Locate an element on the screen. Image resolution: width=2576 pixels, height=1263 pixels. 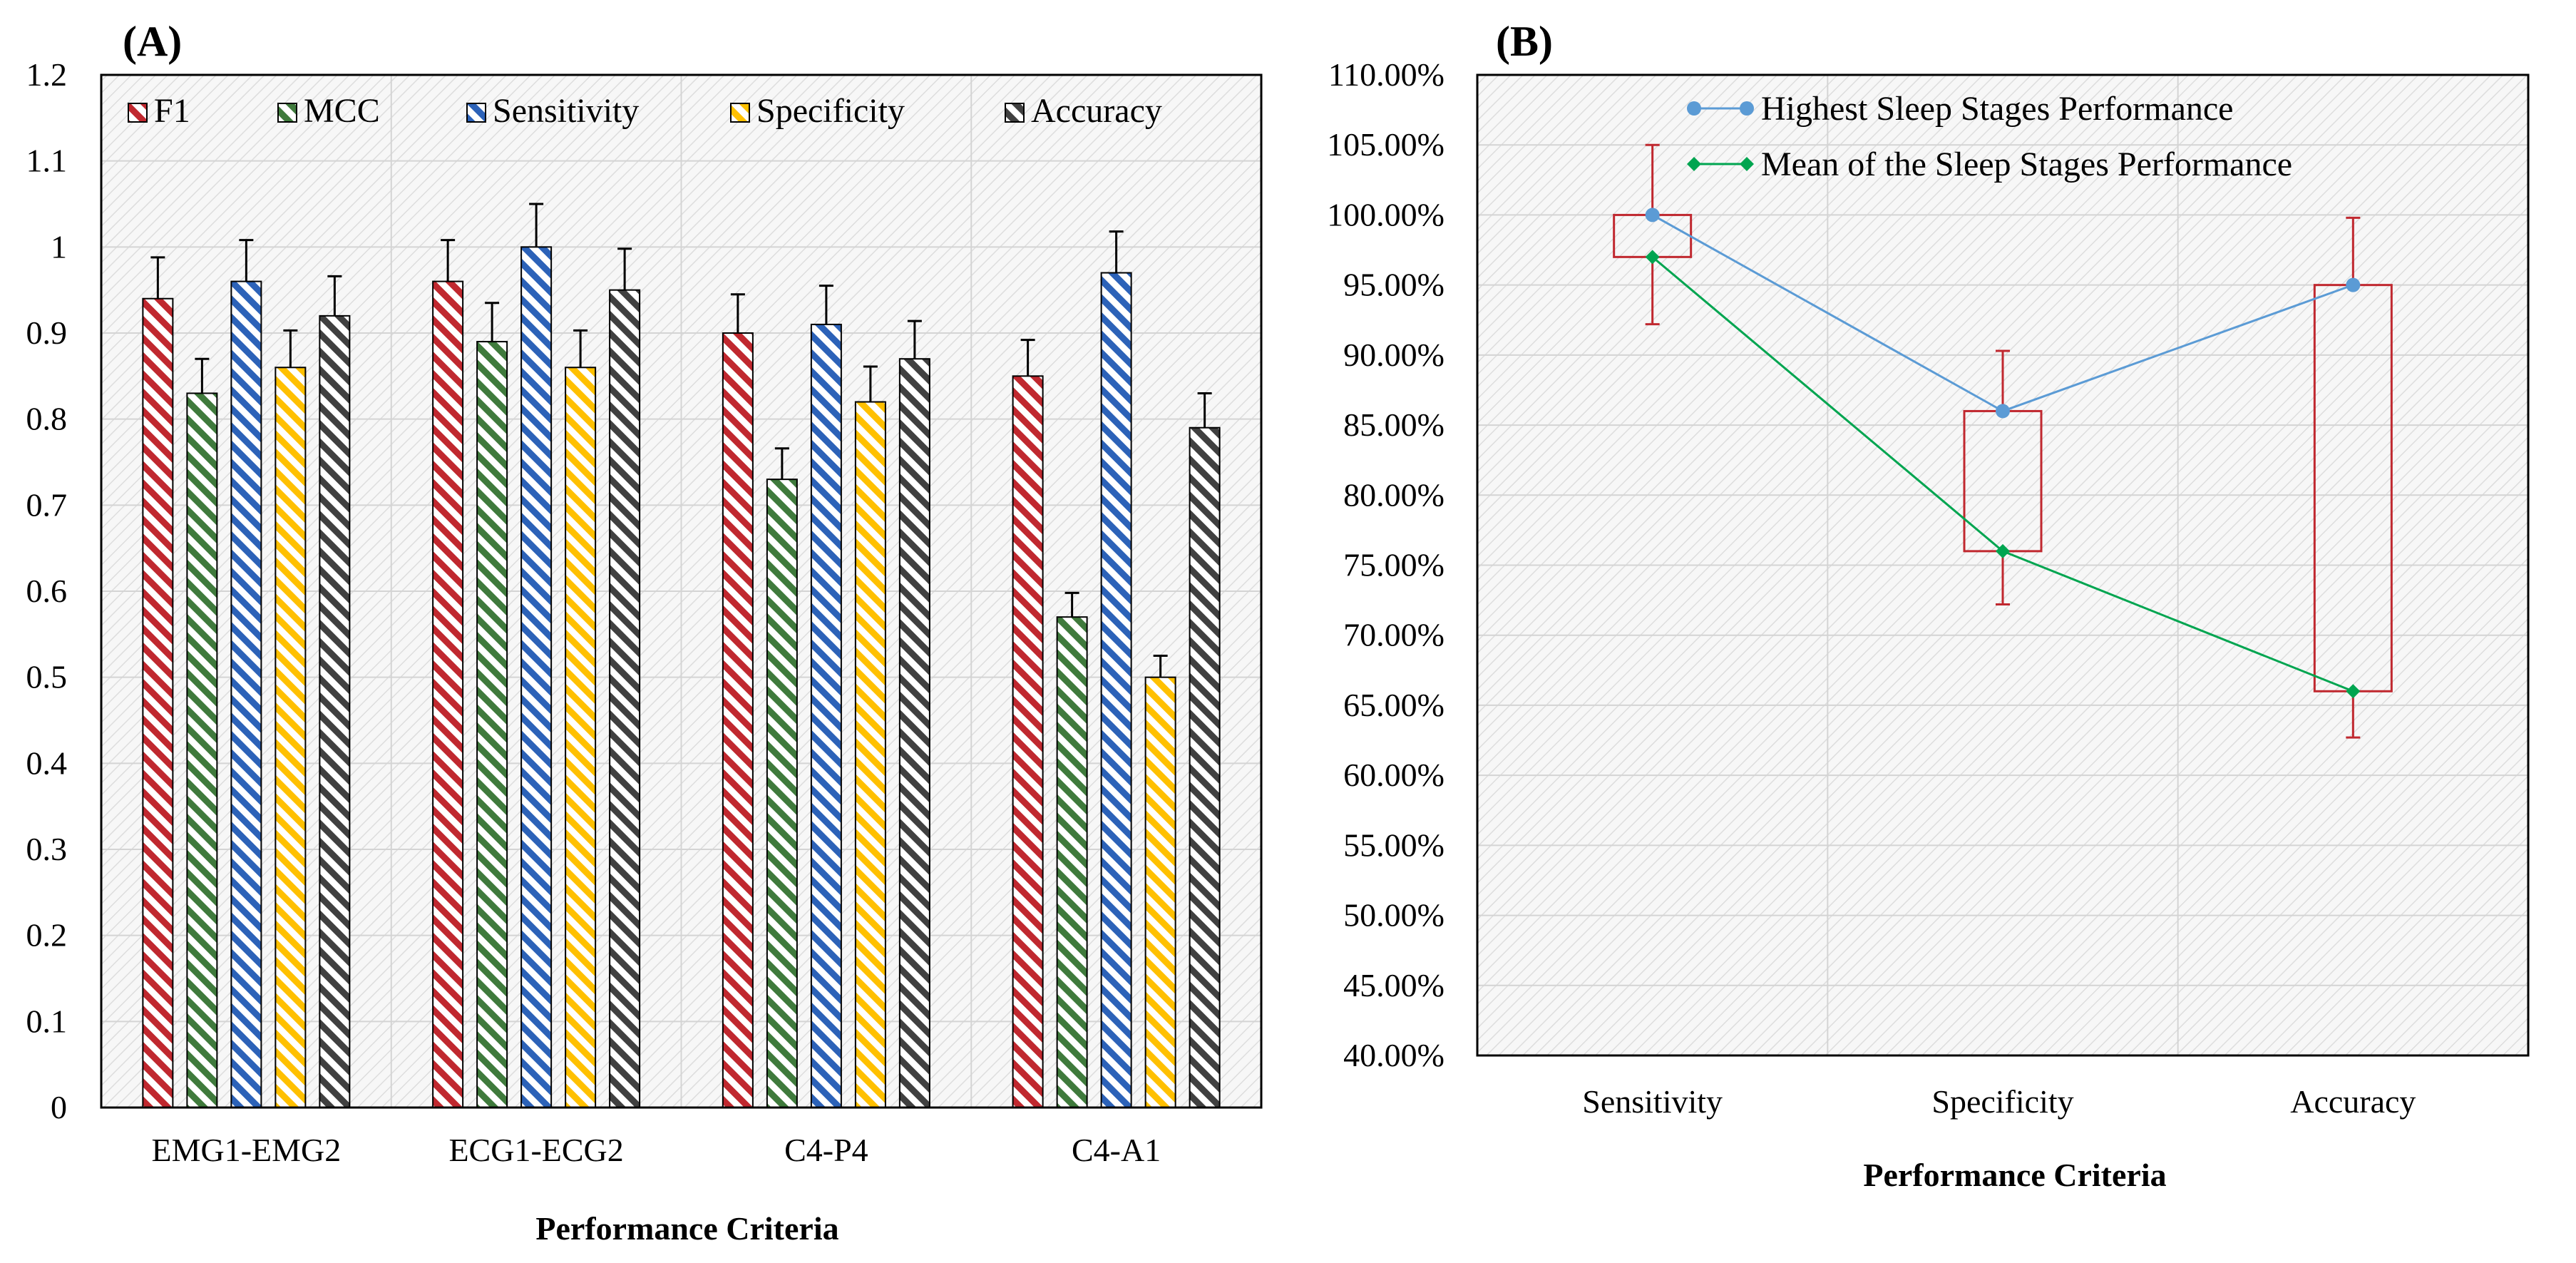
panel-a-x-tick-labels: EMG1-EMG2 ECG1-ECG2 C4-P4 C4-A1 is located at coordinates (656, 1150).